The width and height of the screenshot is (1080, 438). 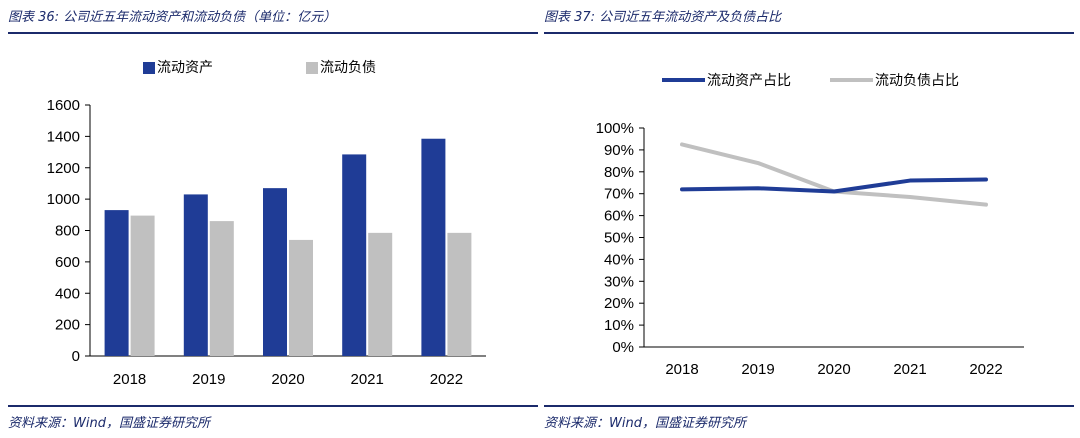 What do you see at coordinates (67, 231) in the screenshot?
I see `y-tick-label: 800` at bounding box center [67, 231].